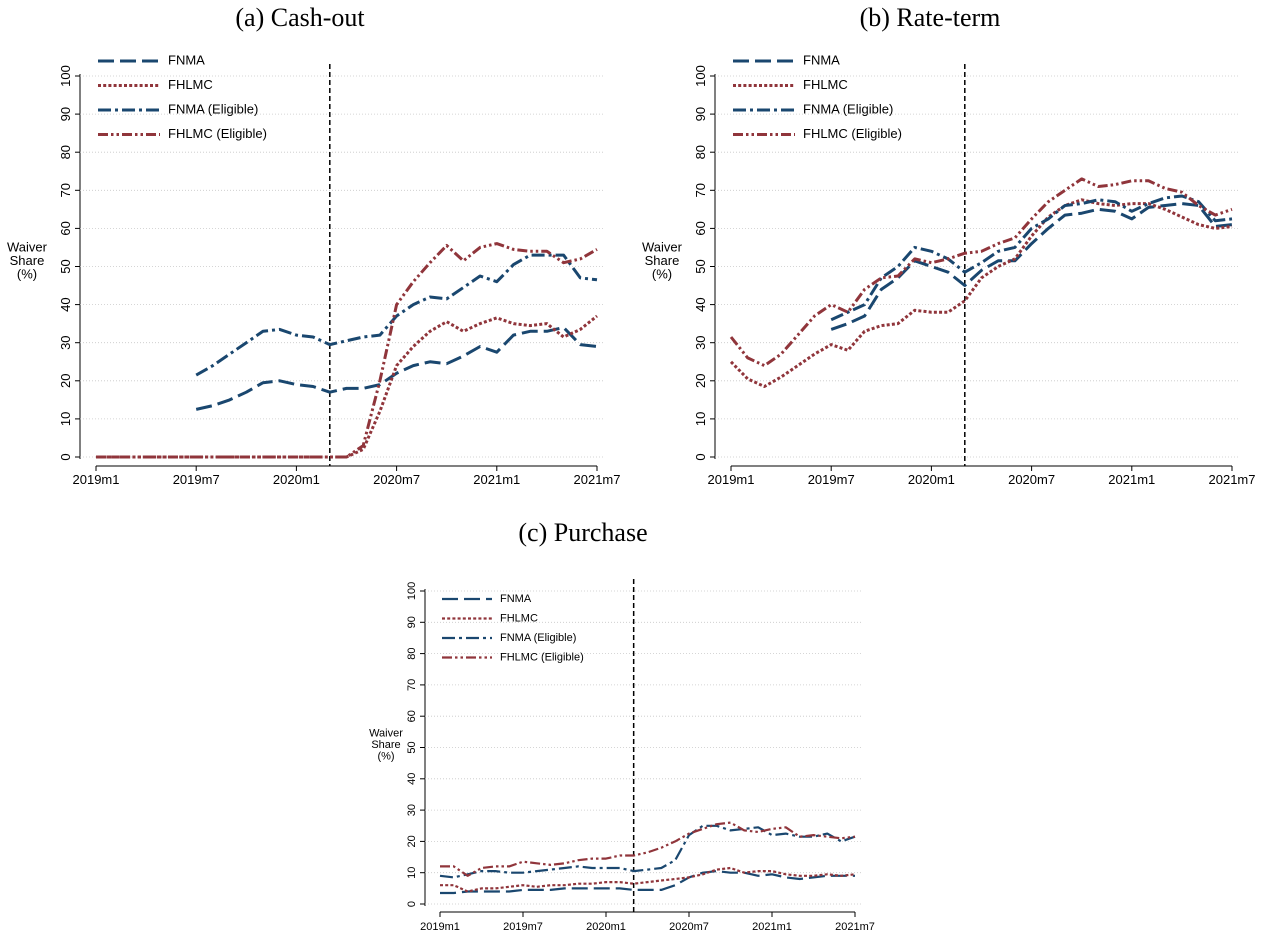 The image size is (1270, 936). What do you see at coordinates (930, 17) in the screenshot?
I see `chart-title: (b) Rate-term` at bounding box center [930, 17].